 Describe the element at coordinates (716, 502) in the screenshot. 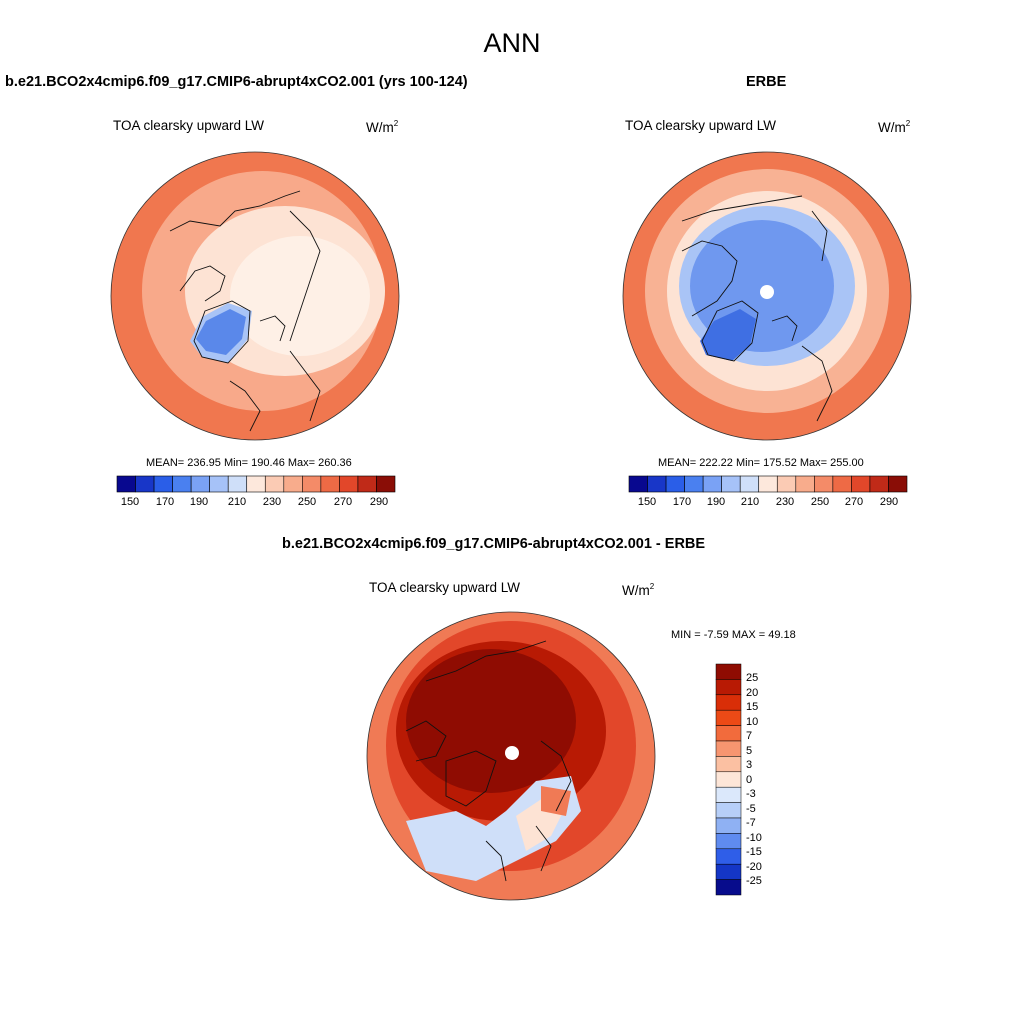

I see `cb-obs-tick: 190` at that location.